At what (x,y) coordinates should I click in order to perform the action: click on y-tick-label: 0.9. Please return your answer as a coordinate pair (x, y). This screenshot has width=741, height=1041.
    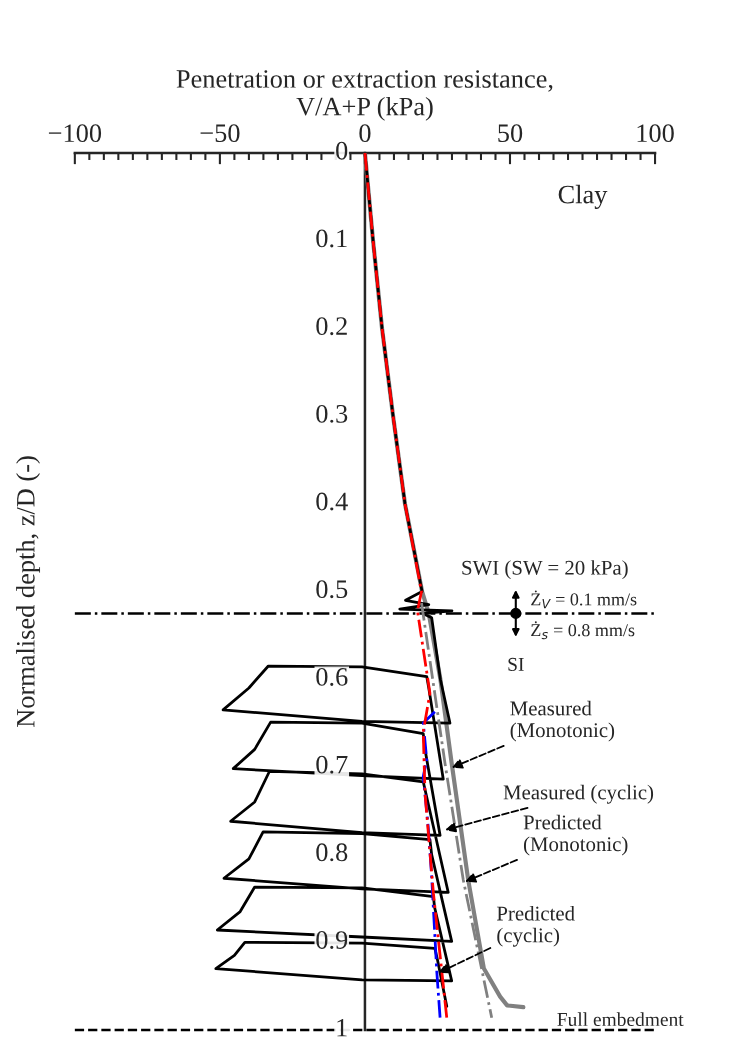
    Looking at the image, I should click on (332, 940).